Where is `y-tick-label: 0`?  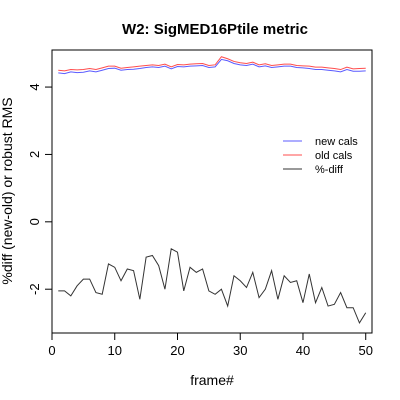
y-tick-label: 0 is located at coordinates (34, 221).